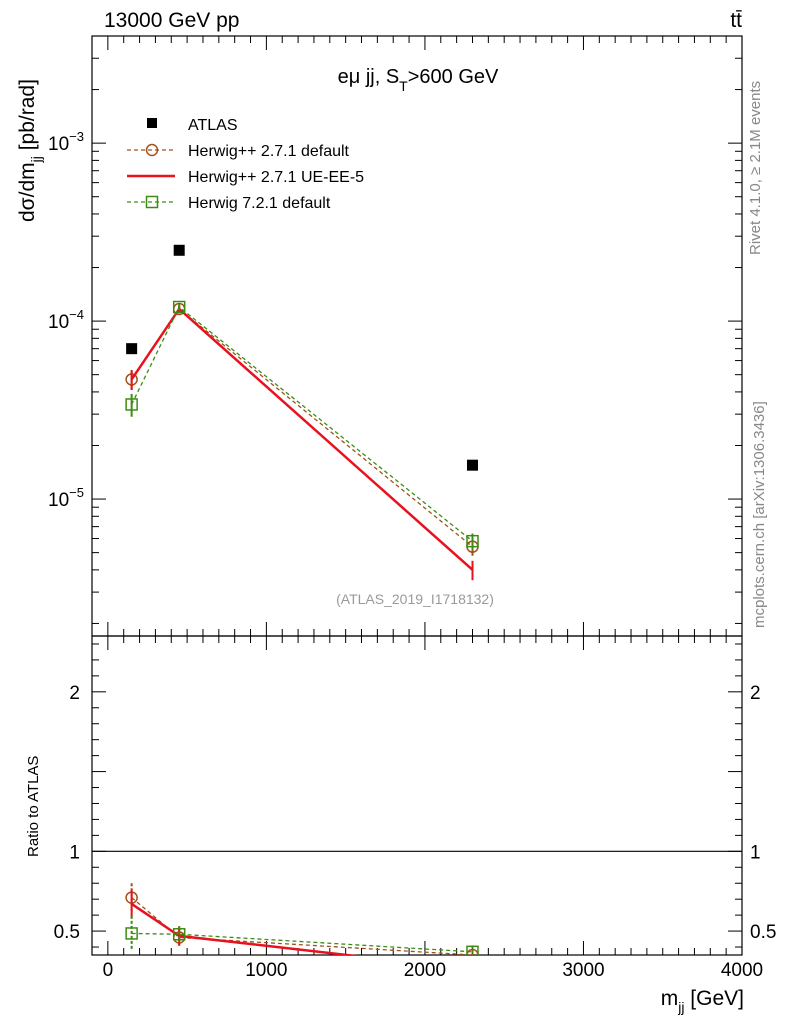 Image resolution: width=786 pixels, height=1024 pixels. I want to click on mcplots-label: mcplots.cern.ch [arXiv:1306.3436], so click(759, 514).